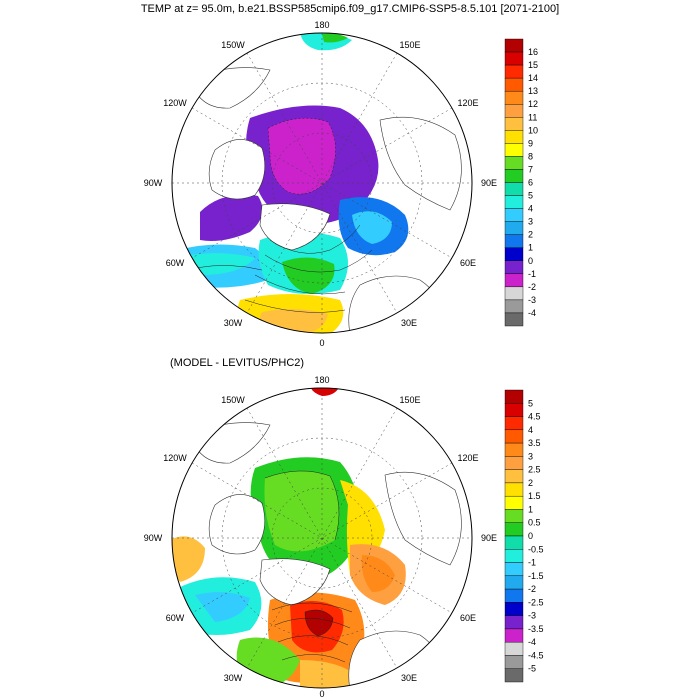 This screenshot has height=700, width=700. I want to click on colorbar-tick-label: 15, so click(533, 65).